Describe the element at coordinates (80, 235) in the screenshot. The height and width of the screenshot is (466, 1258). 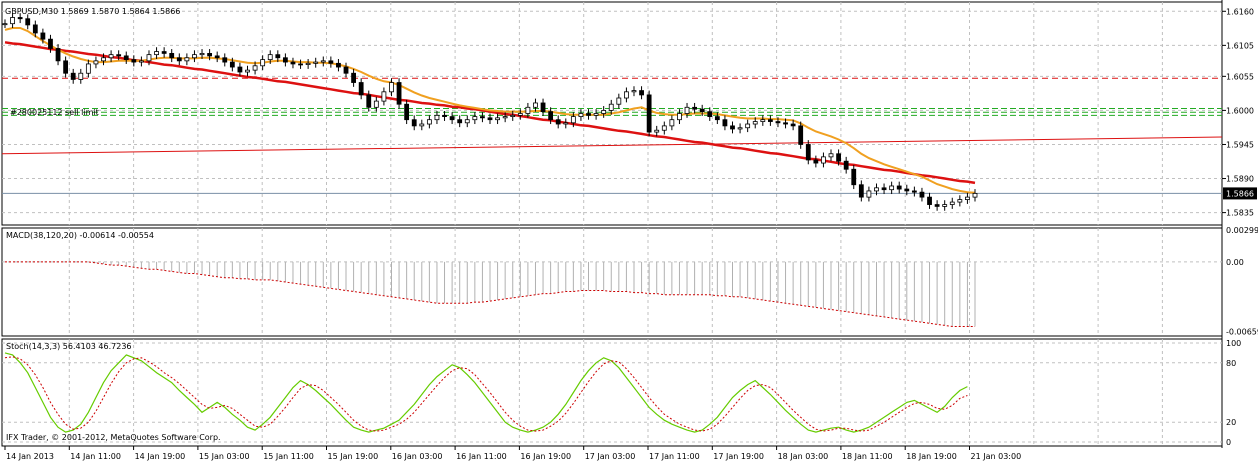
I see `macd-label: MACD(38,120,20) -0.00614 -0.00554` at that location.